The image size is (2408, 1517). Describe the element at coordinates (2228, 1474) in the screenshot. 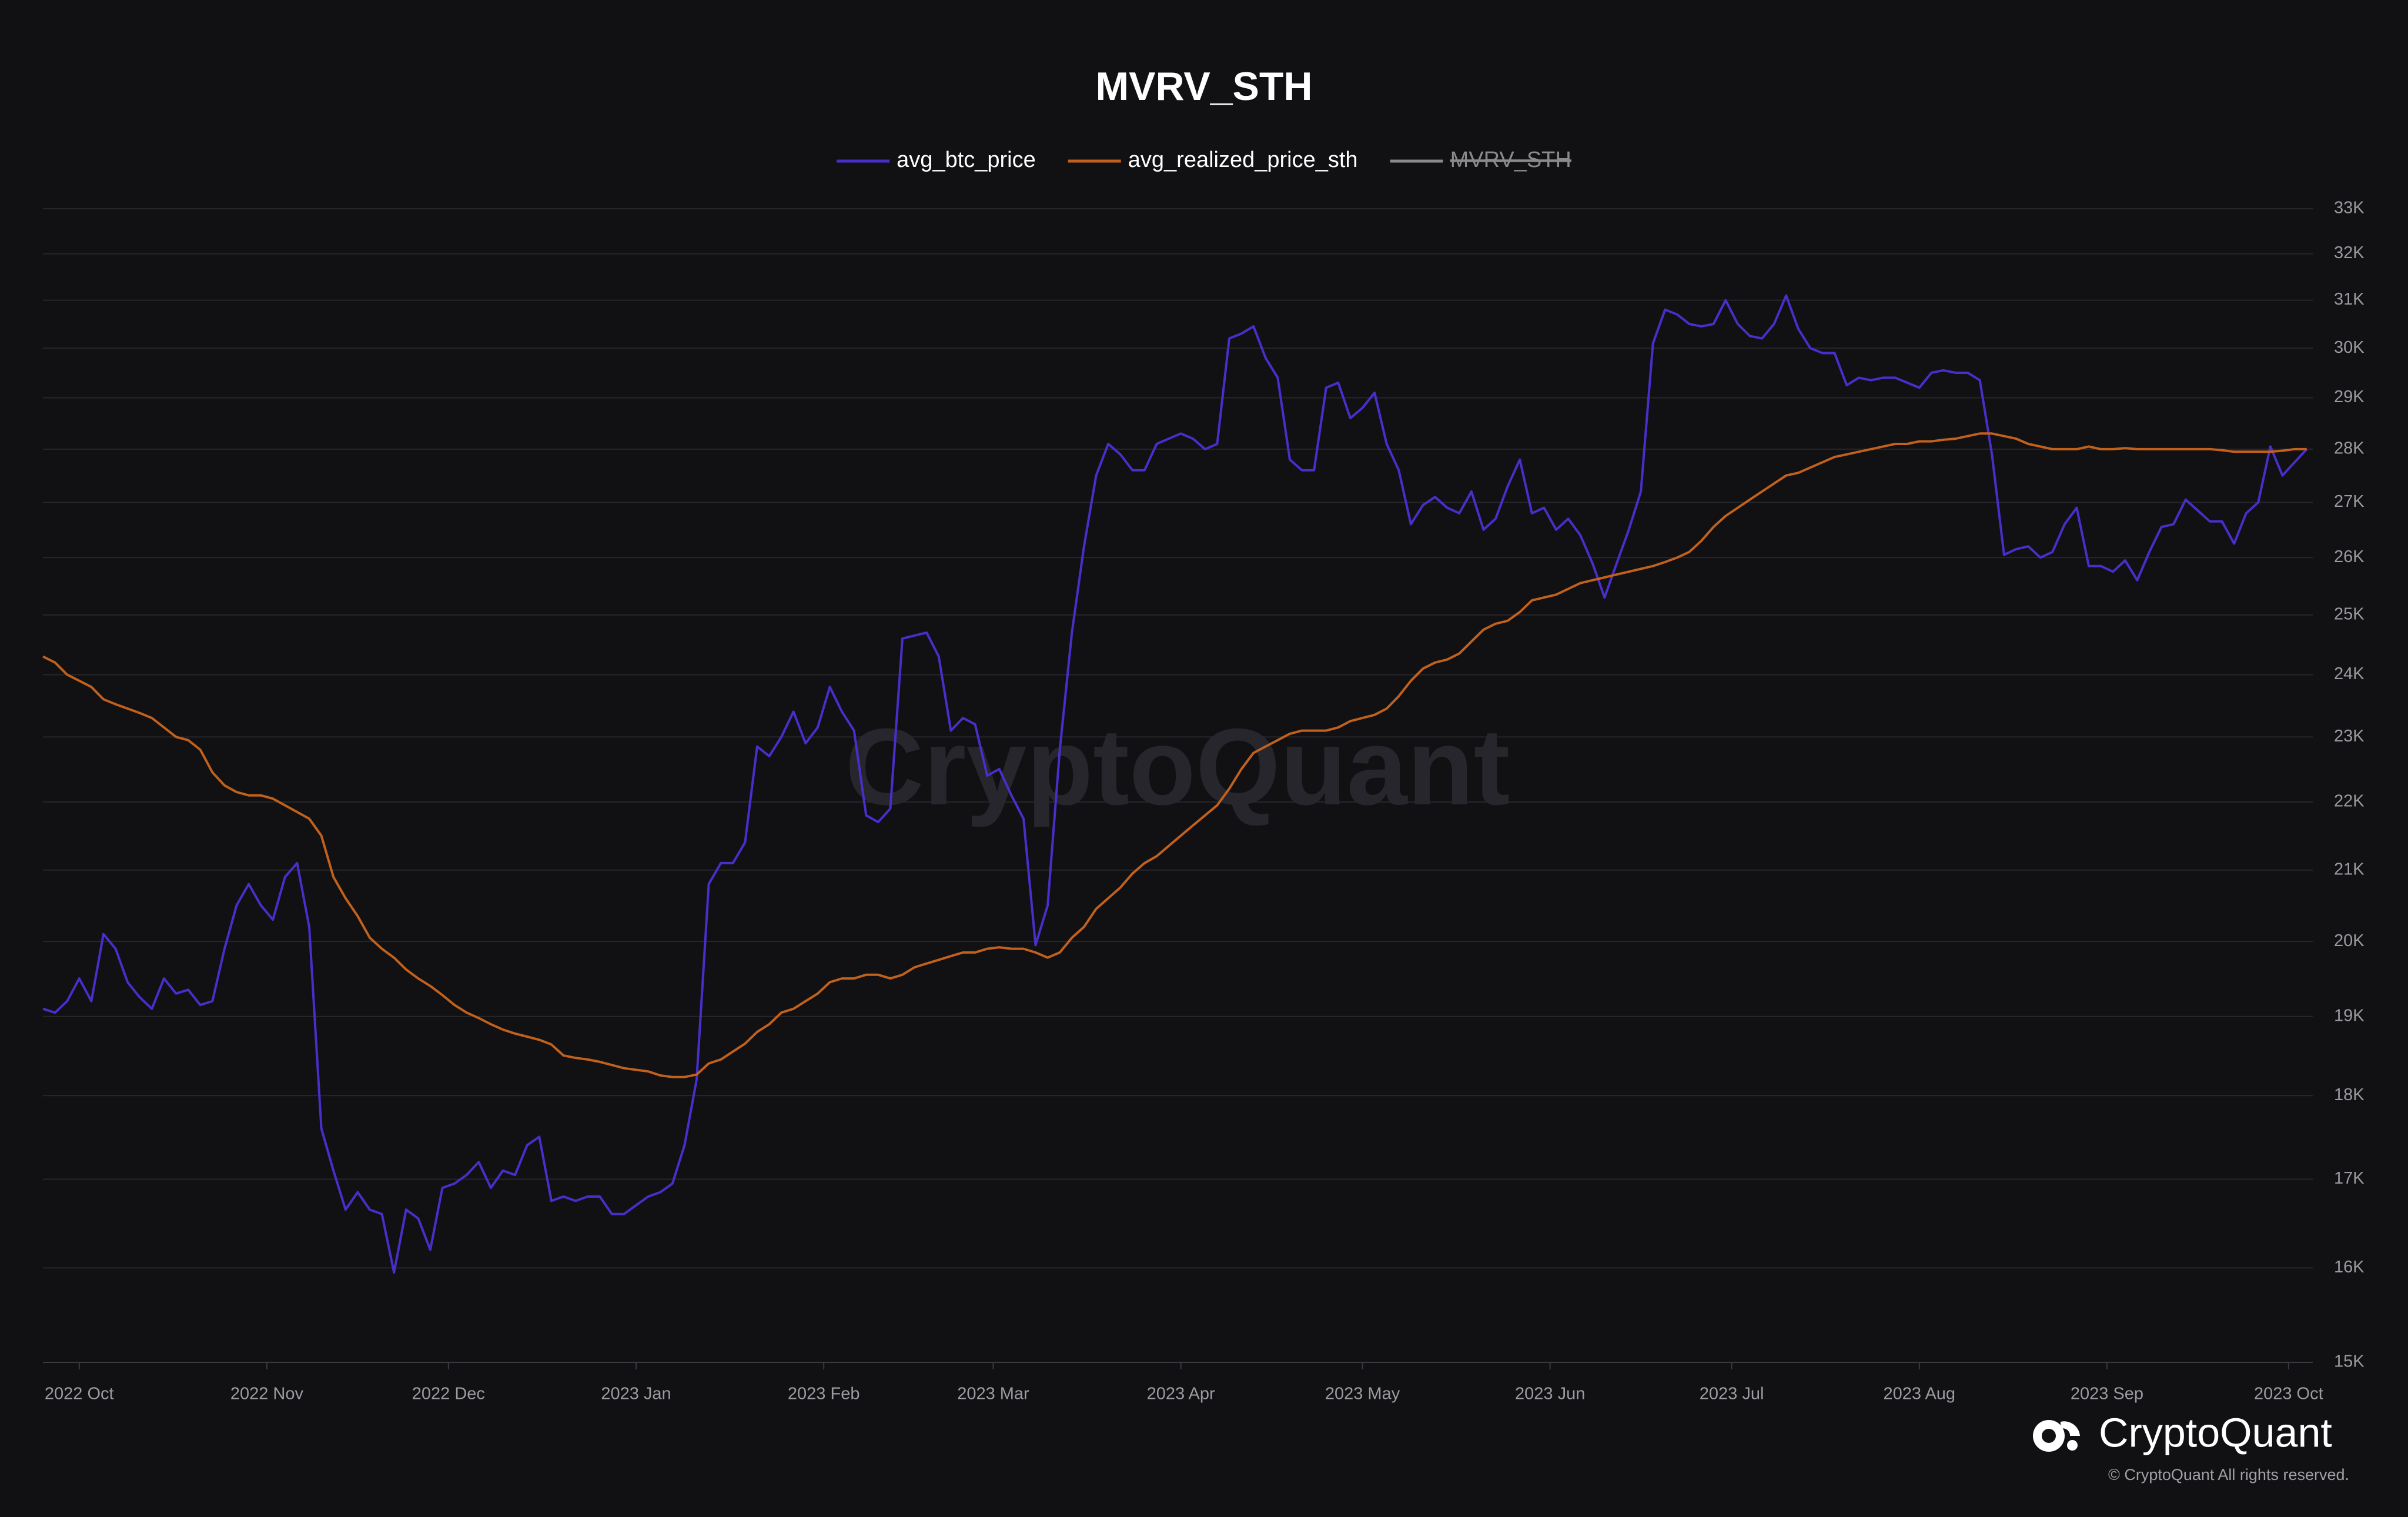

I see `copyright: © CryptoQuant All rights reserved.` at that location.